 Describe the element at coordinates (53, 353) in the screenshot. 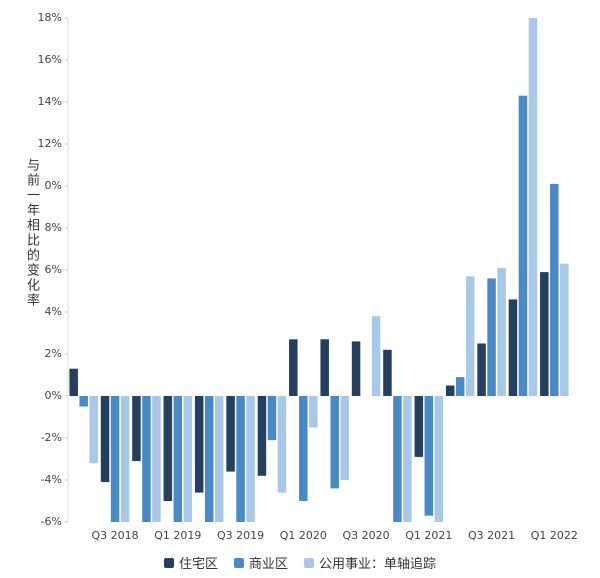

I see `y-tick-label: 2%` at that location.